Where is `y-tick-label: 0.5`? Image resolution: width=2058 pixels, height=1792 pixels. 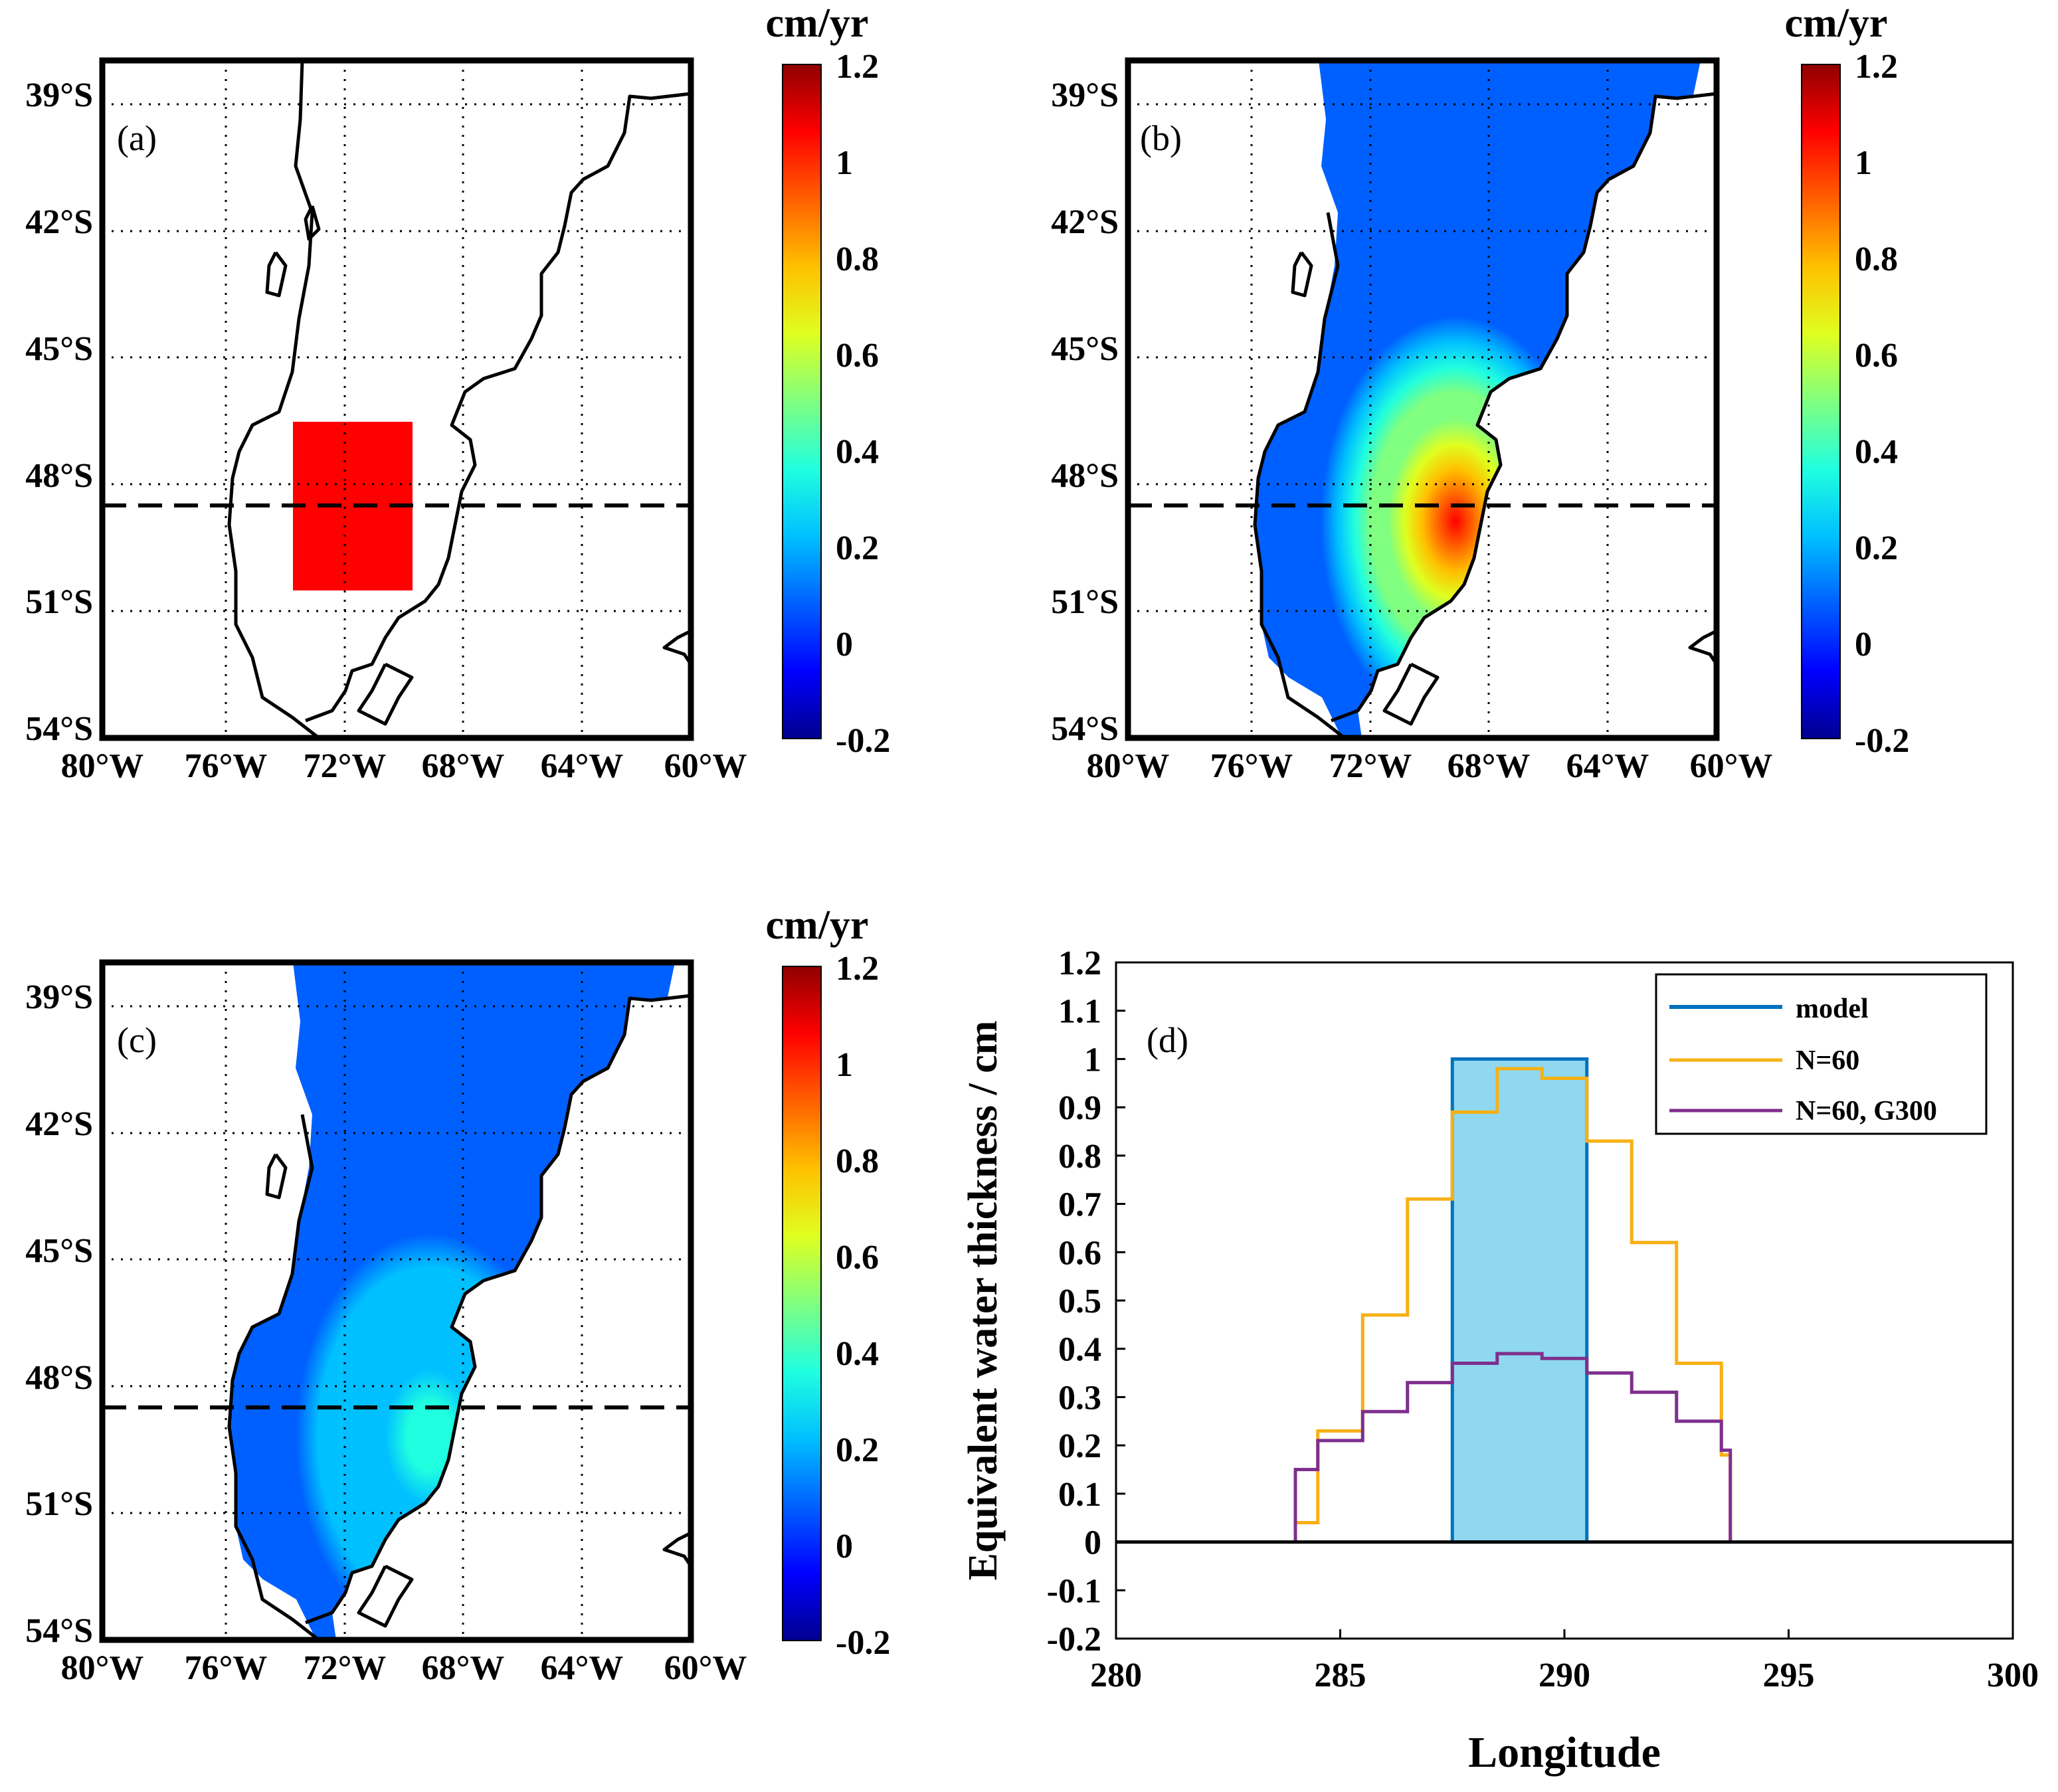 y-tick-label: 0.5 is located at coordinates (1079, 1301).